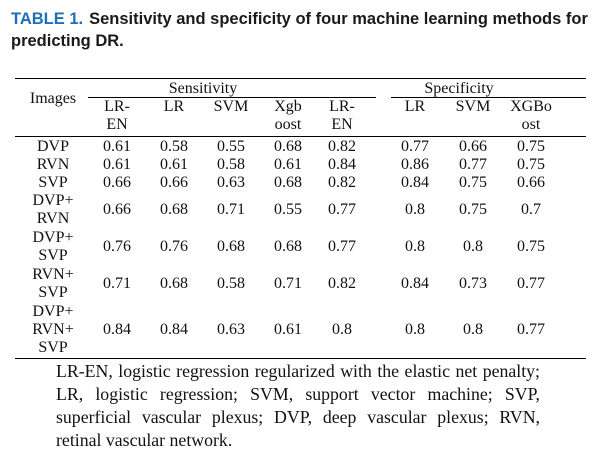 The image size is (599, 465). I want to click on group-header-sensitivity: Sensitivity, so click(203, 88).